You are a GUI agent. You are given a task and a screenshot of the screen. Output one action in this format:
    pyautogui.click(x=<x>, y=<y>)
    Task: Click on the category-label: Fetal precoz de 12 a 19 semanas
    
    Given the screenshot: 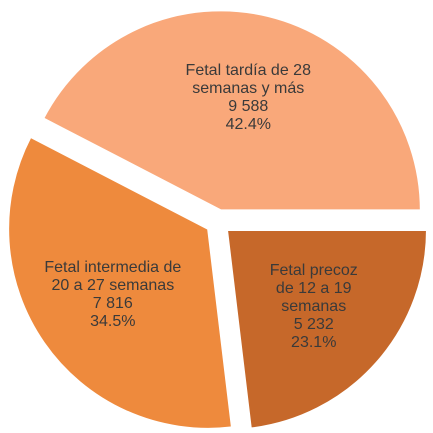 What is the action you would take?
    pyautogui.click(x=313, y=288)
    